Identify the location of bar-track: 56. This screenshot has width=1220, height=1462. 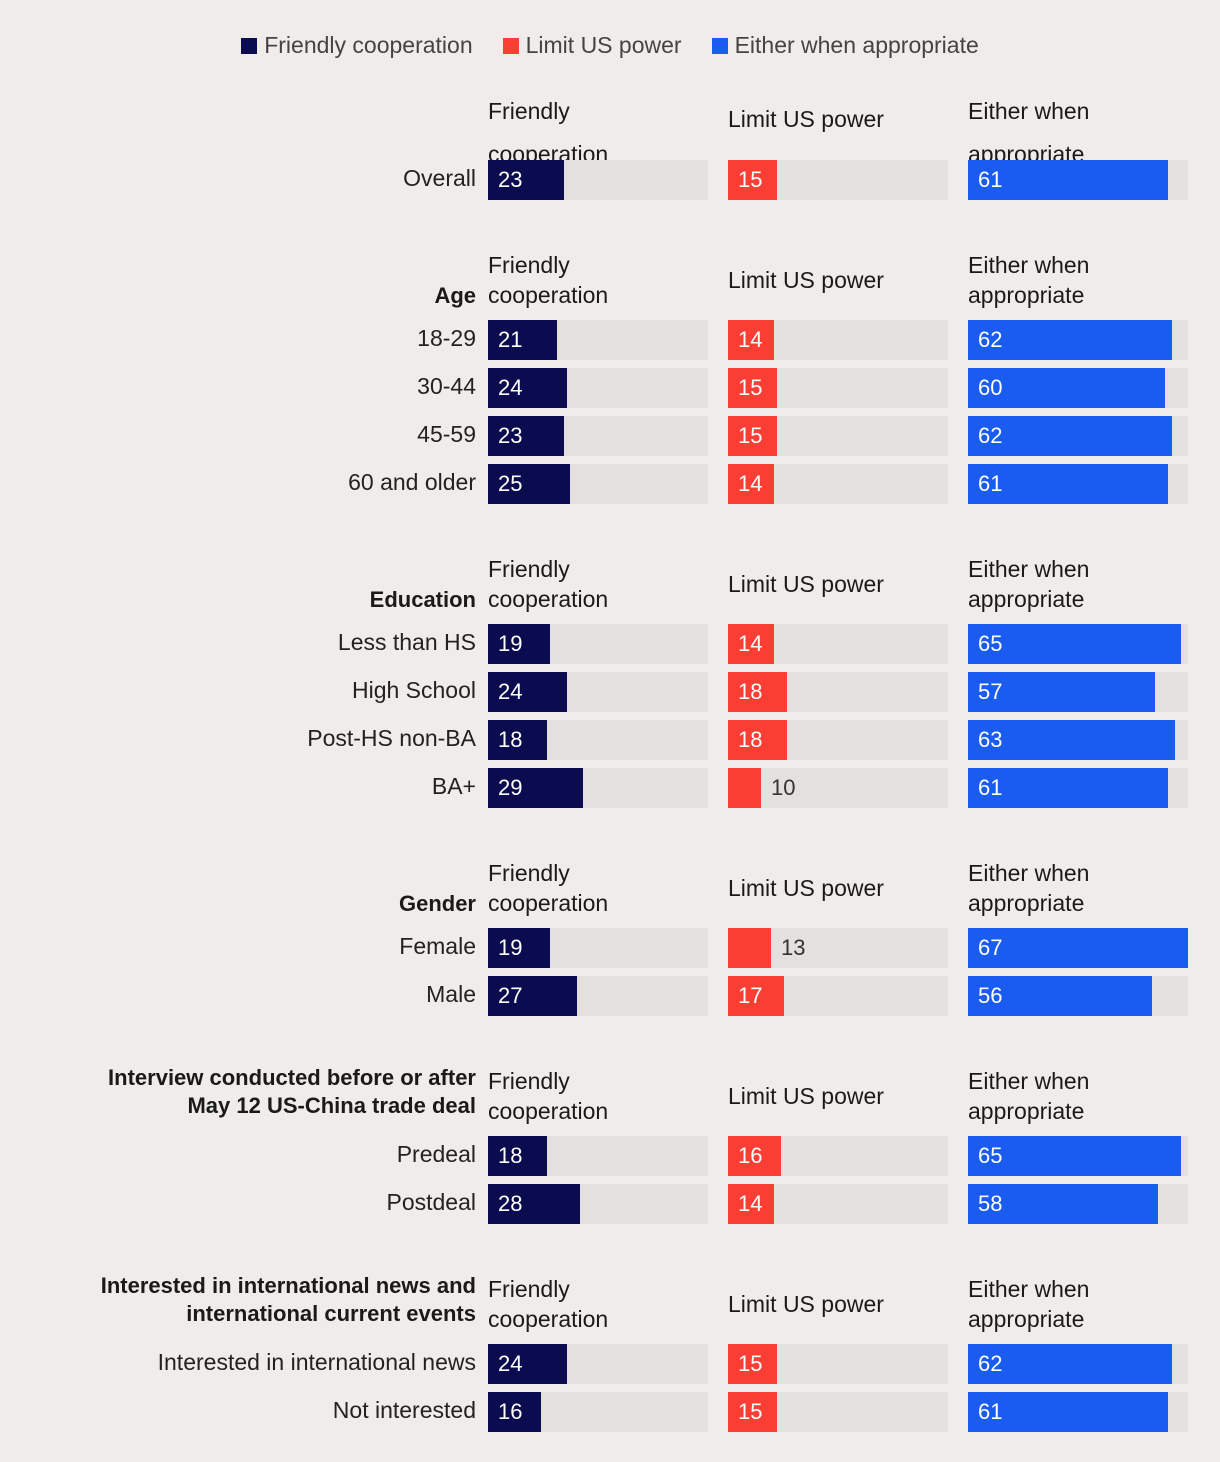
(1078, 996).